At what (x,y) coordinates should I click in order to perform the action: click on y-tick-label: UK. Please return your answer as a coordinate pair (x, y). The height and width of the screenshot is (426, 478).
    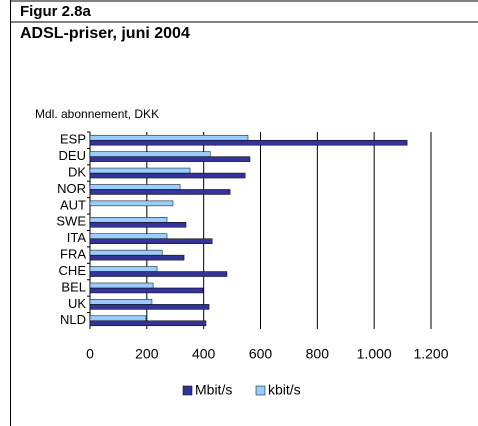
    Looking at the image, I should click on (77, 303).